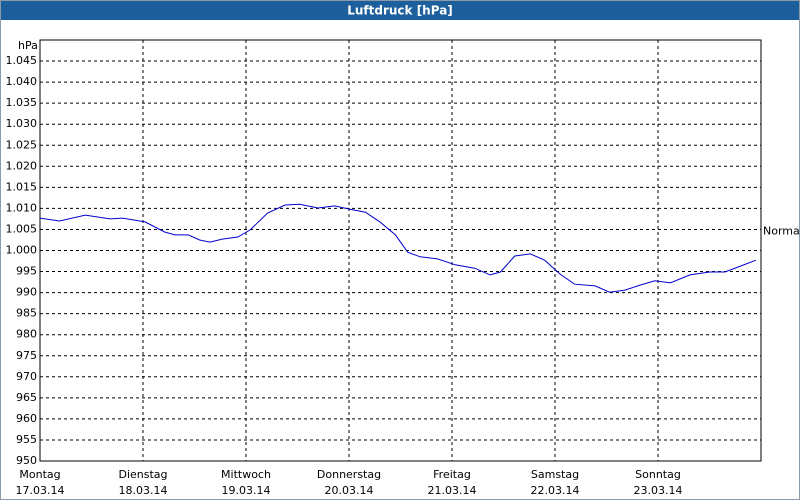 This screenshot has height=500, width=800. Describe the element at coordinates (452, 474) in the screenshot. I see `x-tick-weekday: Freitag` at that location.